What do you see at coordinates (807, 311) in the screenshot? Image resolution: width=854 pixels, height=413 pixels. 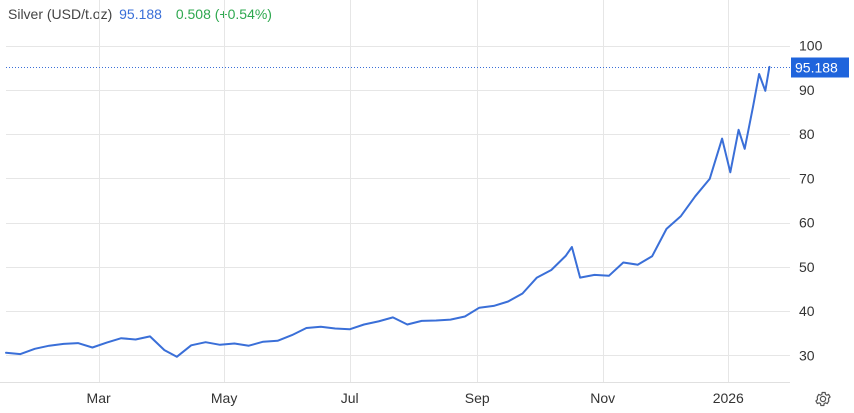 I see `y-tick-label: 40` at bounding box center [807, 311].